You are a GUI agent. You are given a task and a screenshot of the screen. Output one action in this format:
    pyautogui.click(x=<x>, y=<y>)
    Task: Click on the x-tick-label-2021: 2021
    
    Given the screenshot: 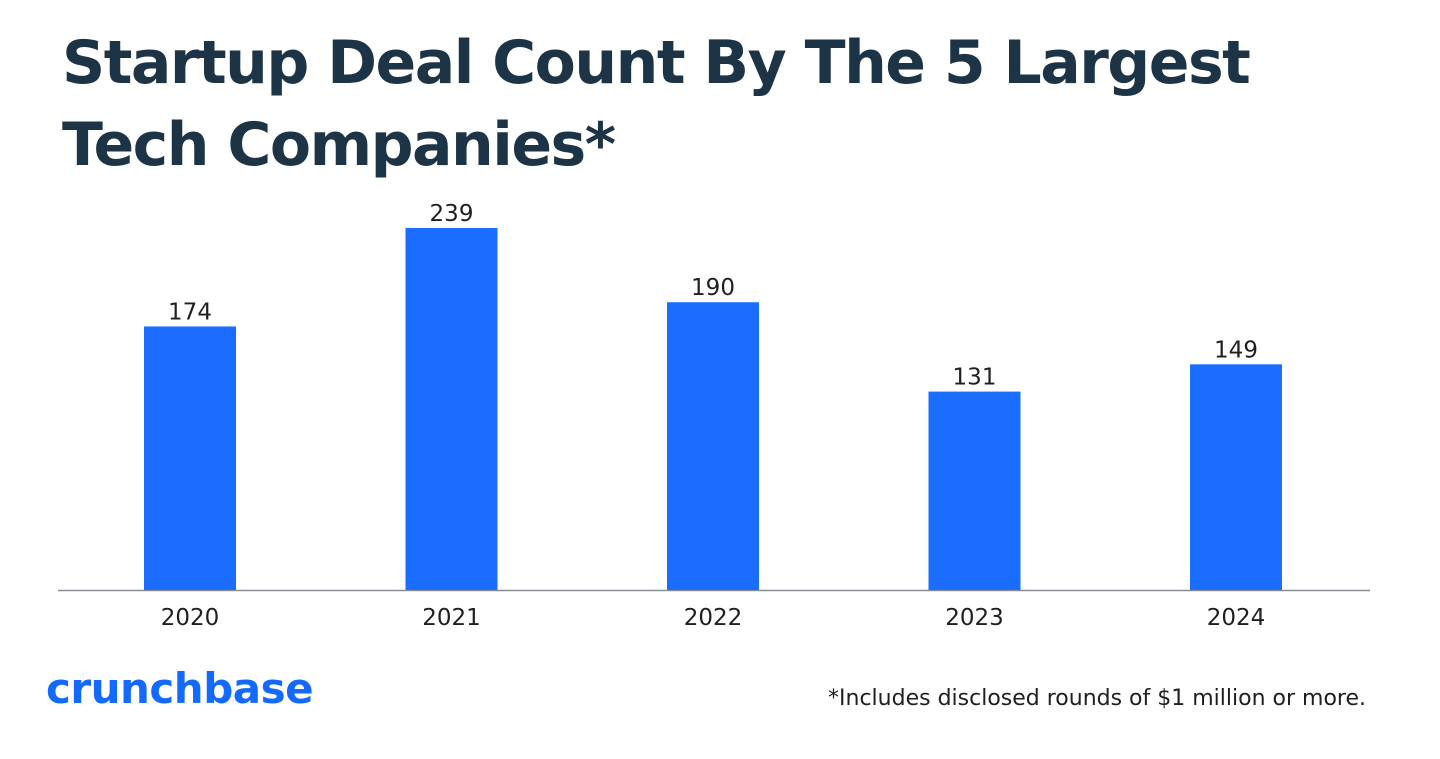 What is the action you would take?
    pyautogui.click(x=451, y=618)
    